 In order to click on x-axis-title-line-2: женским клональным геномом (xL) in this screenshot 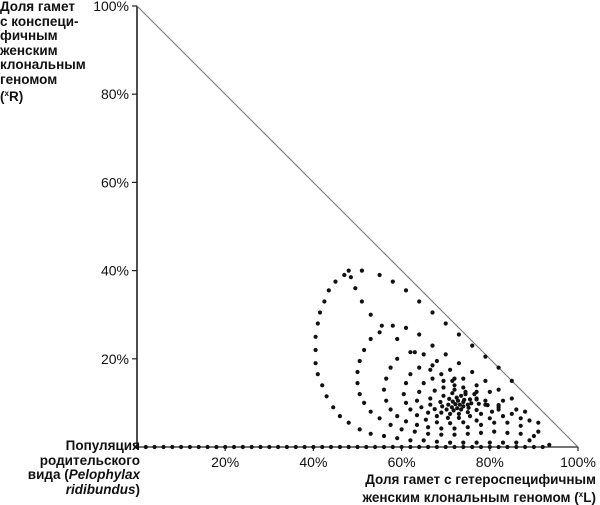, I will do `click(479, 496)`.